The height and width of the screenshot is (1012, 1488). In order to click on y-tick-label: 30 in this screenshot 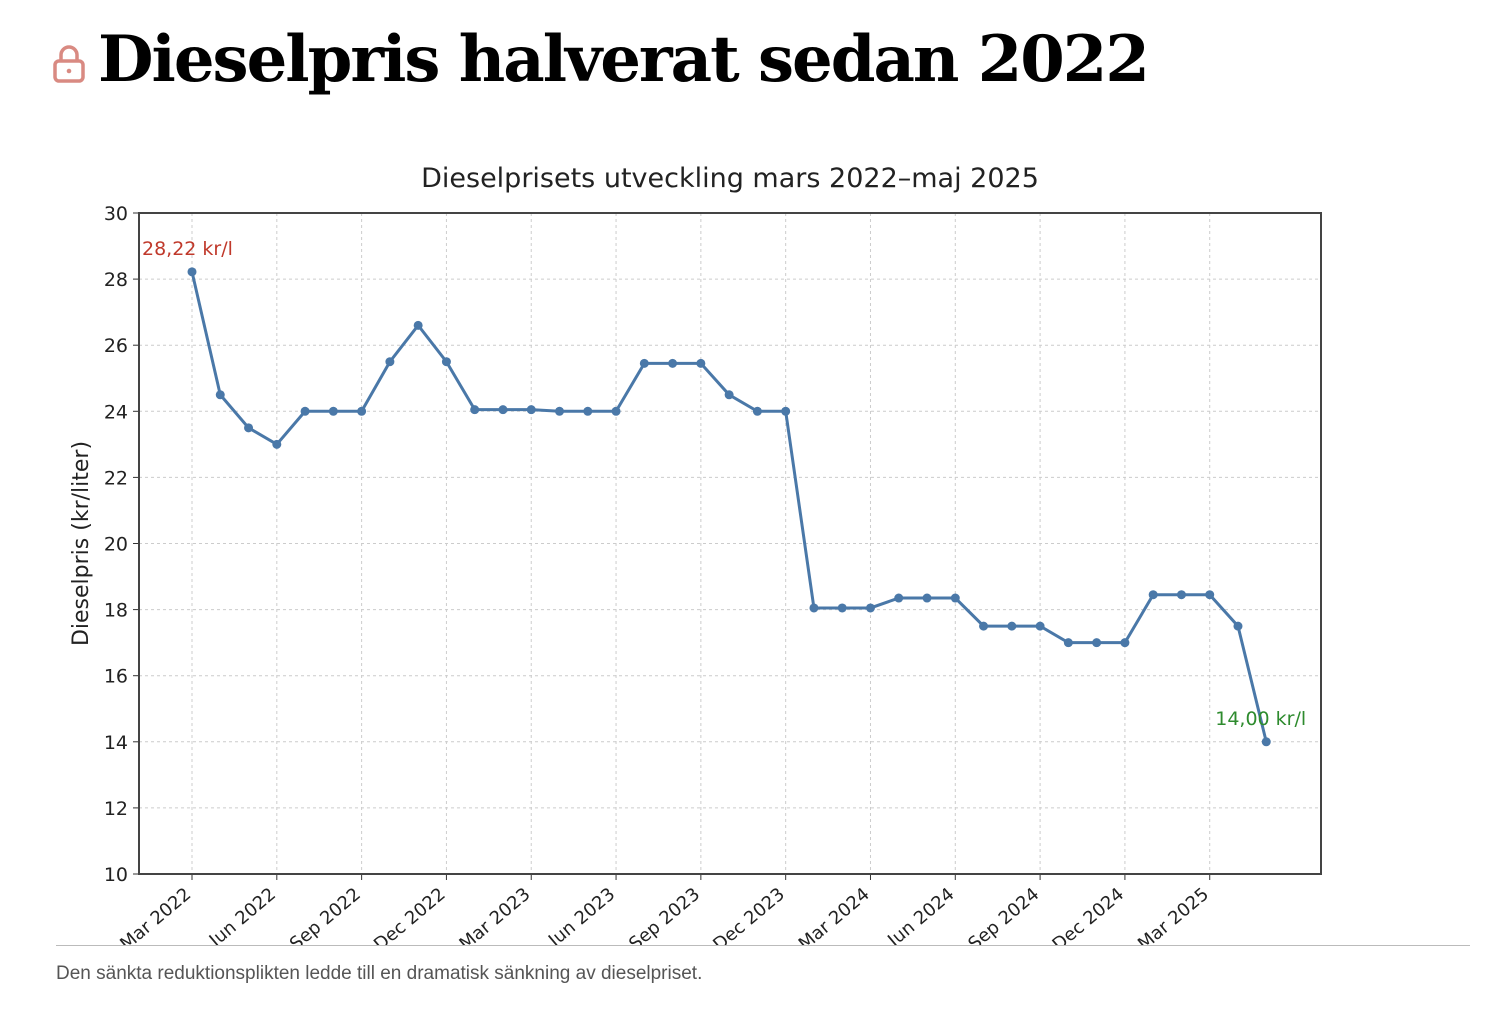, I will do `click(116, 214)`.